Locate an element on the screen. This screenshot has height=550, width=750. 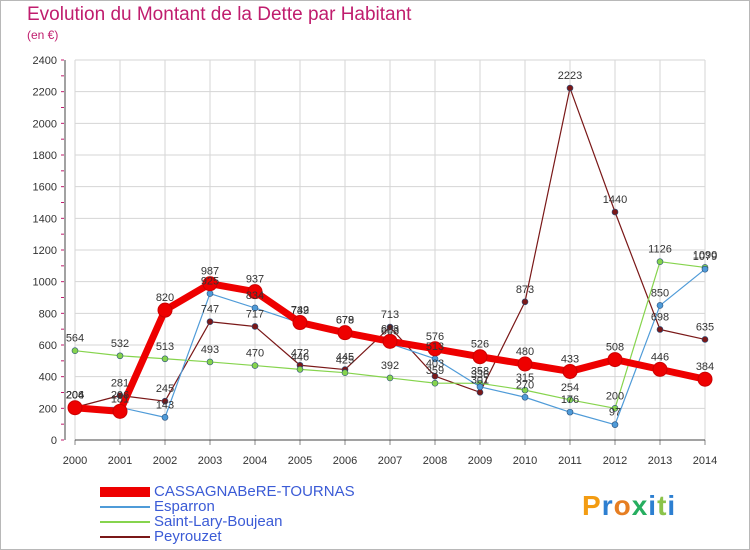
data-label: 717 is located at coordinates (255, 314).